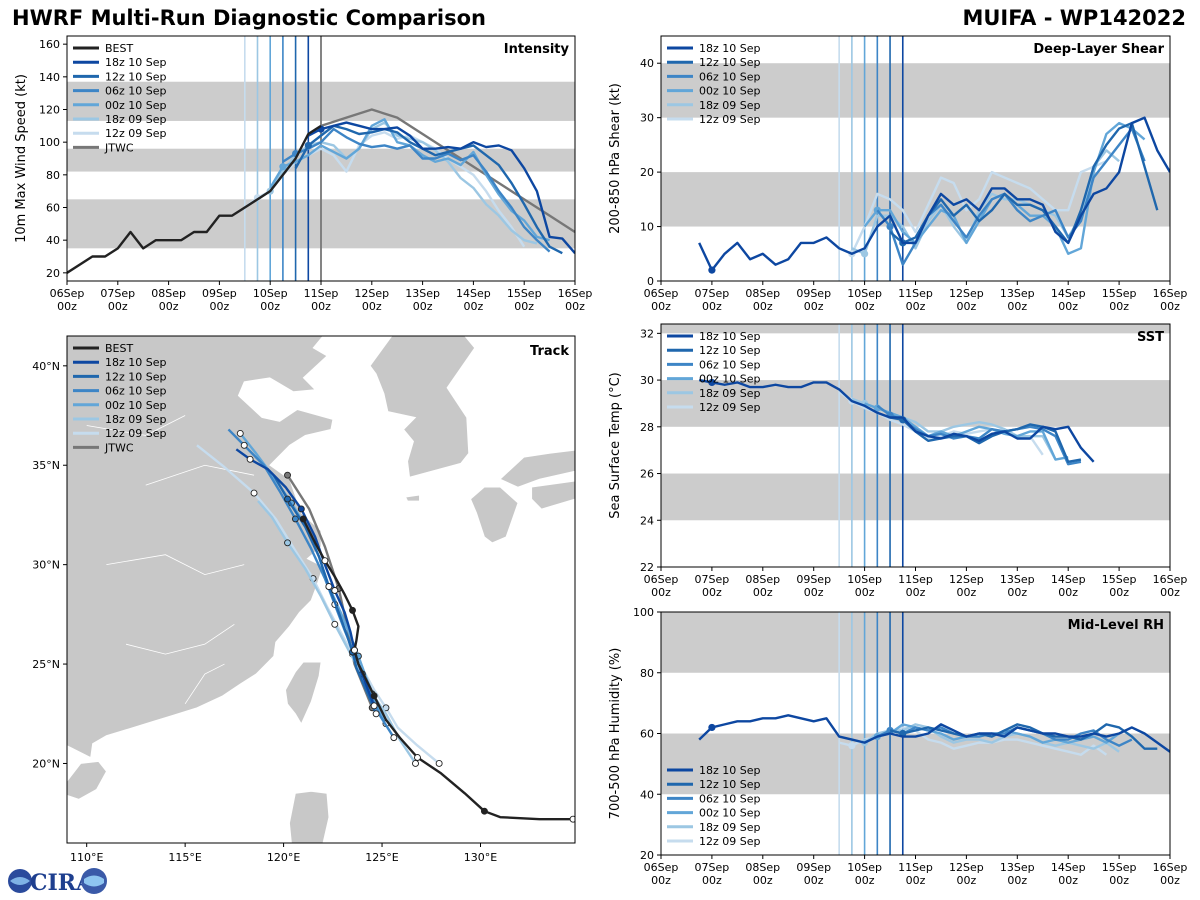 The width and height of the screenshot is (1200, 900). What do you see at coordinates (46, 366) in the screenshot?
I see `lat-tick-label: 40°N` at bounding box center [46, 366].